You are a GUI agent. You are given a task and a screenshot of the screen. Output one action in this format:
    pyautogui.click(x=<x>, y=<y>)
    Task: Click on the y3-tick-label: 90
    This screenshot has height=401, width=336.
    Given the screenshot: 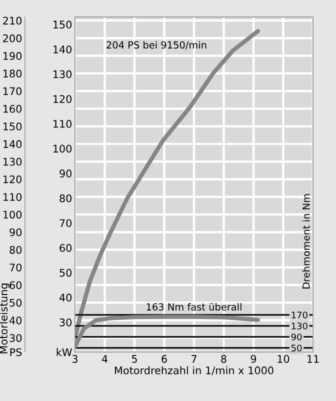 What is the action you would take?
    pyautogui.click(x=66, y=174)
    